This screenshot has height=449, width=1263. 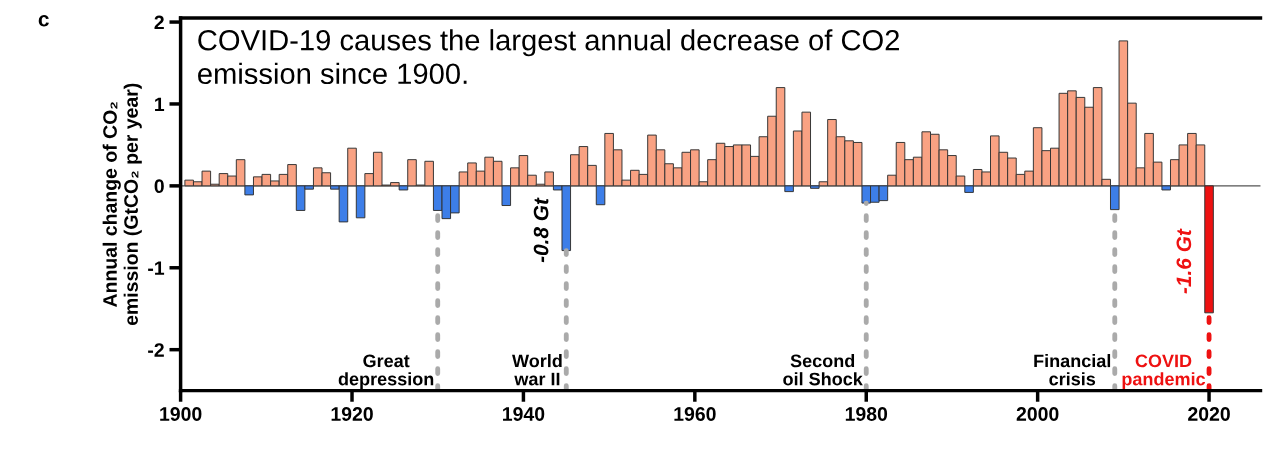 I want to click on y-axis-title: Annual change of CO₂ emission (GtCO₂ per year), so click(x=122, y=204).